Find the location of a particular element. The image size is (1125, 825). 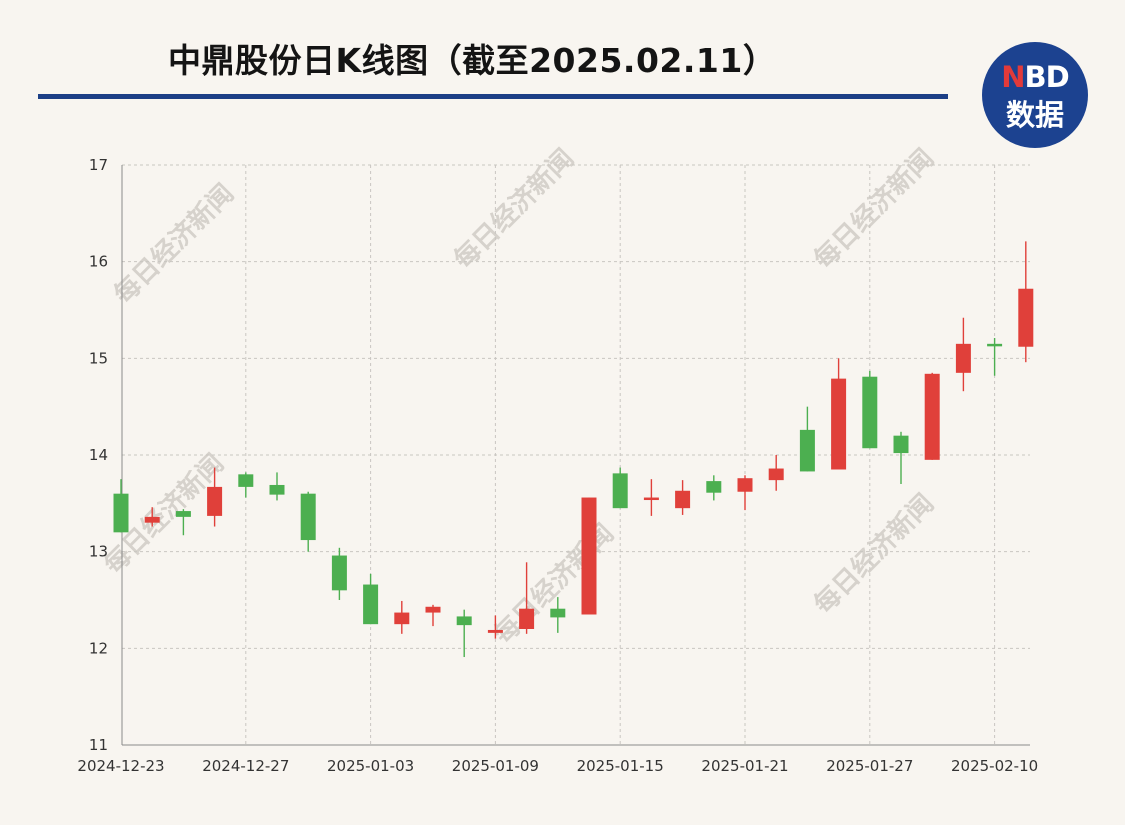

y-tick-label: 17 is located at coordinates (98, 165).